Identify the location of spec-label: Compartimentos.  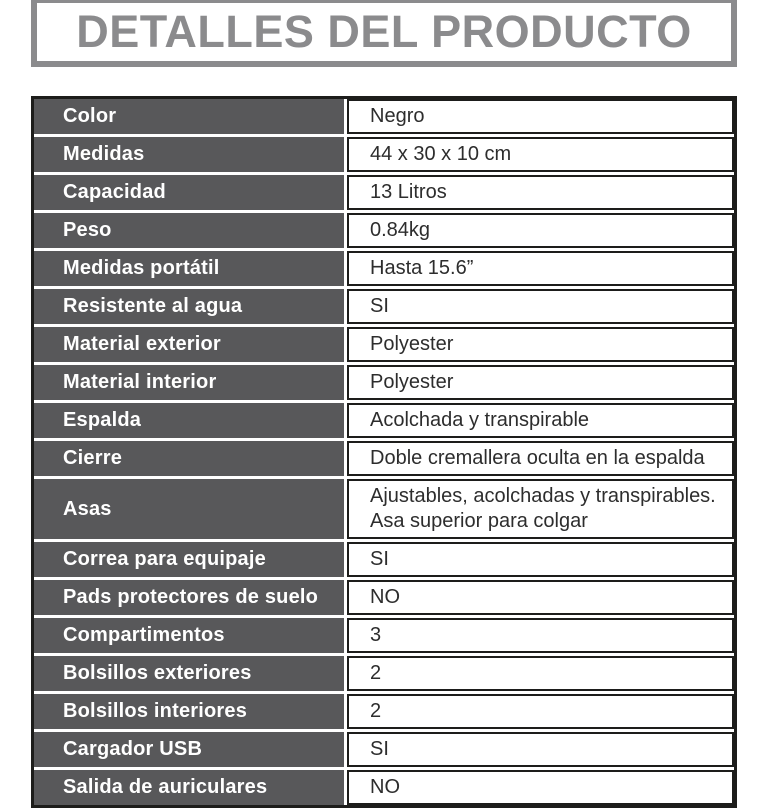
(189, 635).